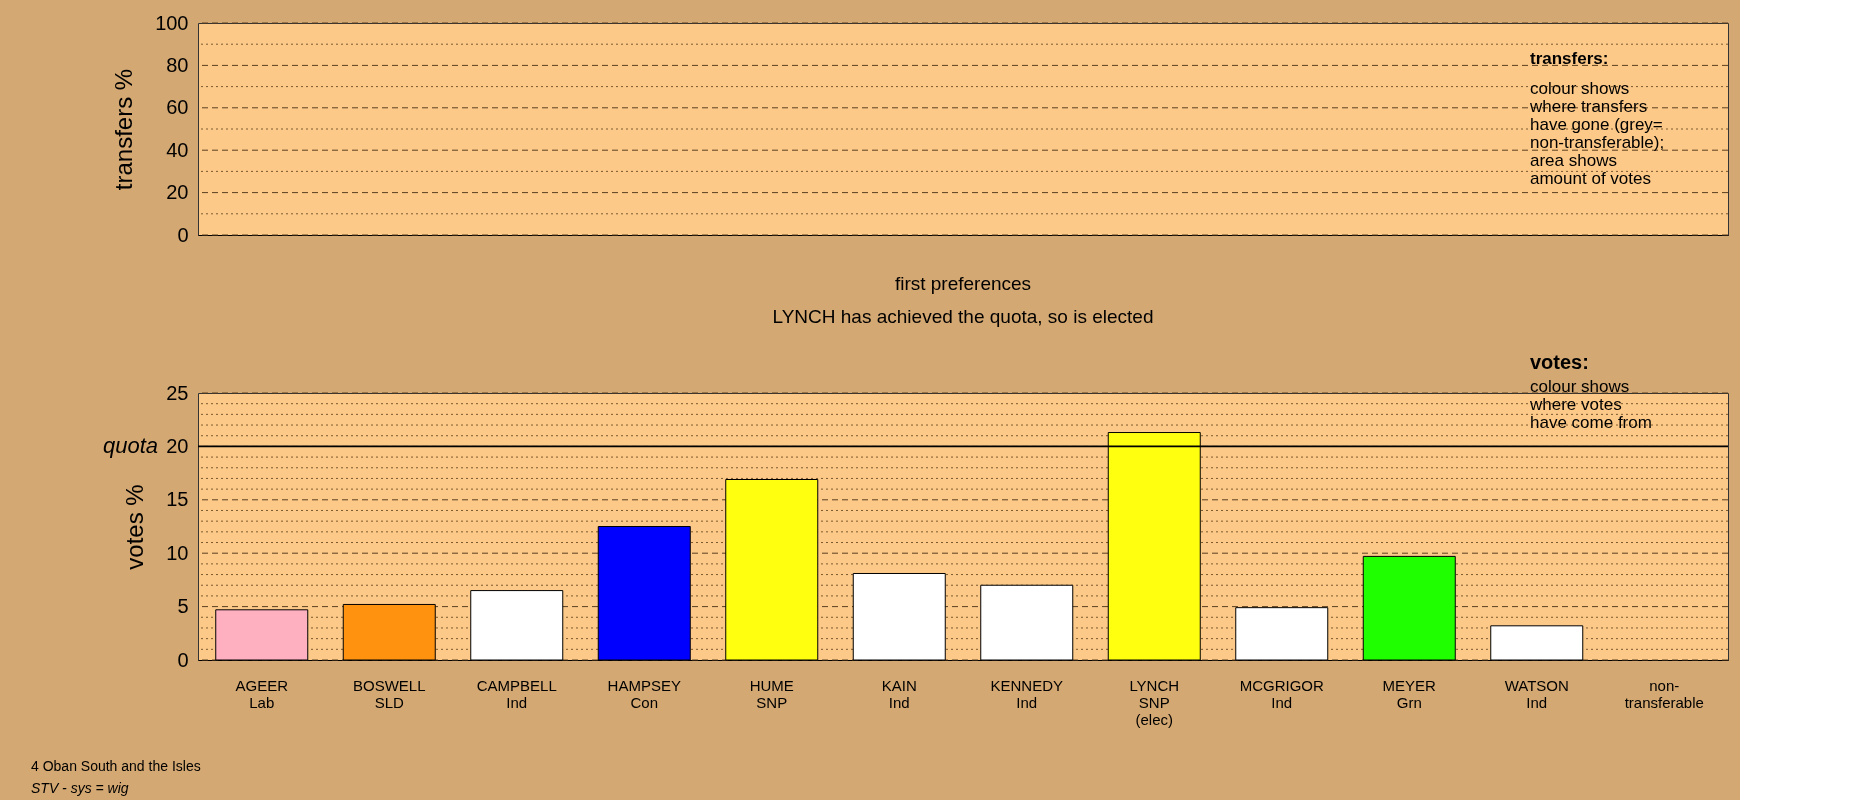 The image size is (1860, 800). Describe the element at coordinates (771, 693) in the screenshot. I see `x-tick-label: HUME SNP` at that location.